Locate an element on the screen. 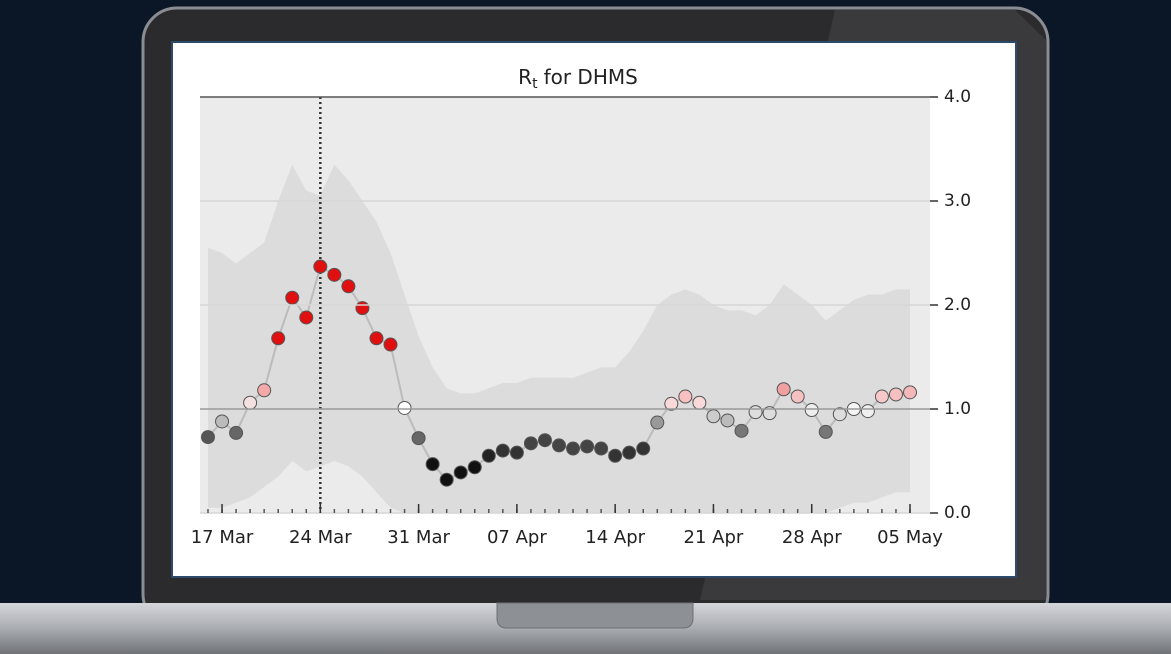 The width and height of the screenshot is (1171, 654). title-symbol: R is located at coordinates (525, 77).